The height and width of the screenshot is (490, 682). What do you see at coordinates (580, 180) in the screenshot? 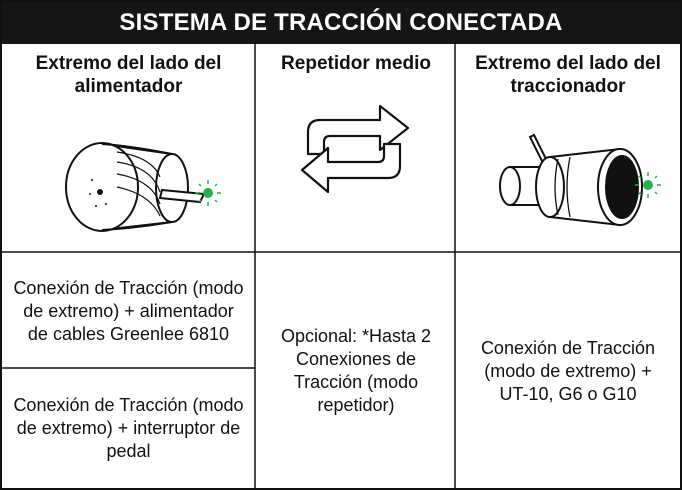
I see `puller-icon` at bounding box center [580, 180].